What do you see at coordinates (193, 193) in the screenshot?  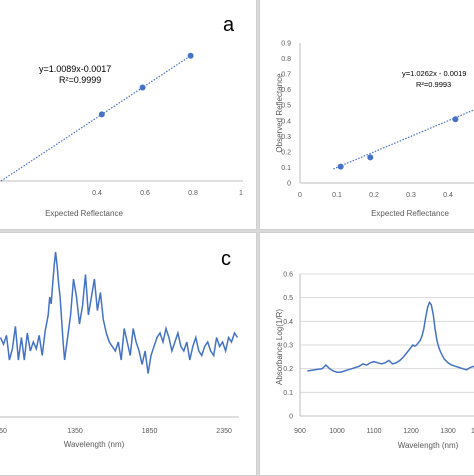 I see `chart-a-xtick-2: 0.8` at bounding box center [193, 193].